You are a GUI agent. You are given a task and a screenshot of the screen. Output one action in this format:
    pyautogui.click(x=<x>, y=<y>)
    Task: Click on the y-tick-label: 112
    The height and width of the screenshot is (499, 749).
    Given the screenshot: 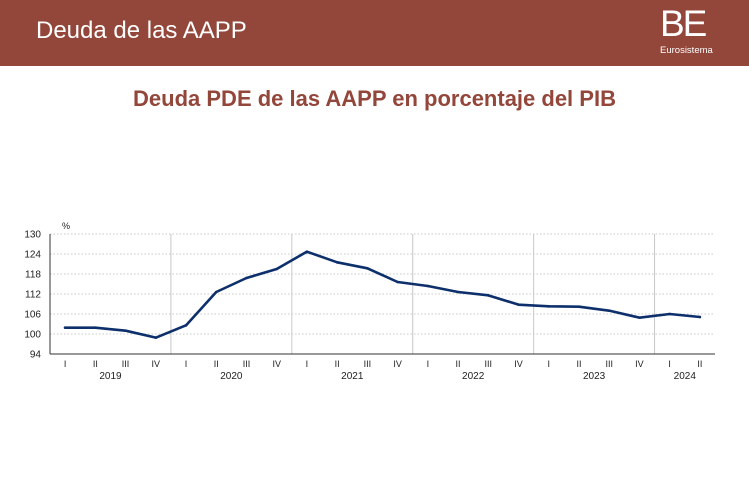 What is the action you would take?
    pyautogui.click(x=33, y=295)
    